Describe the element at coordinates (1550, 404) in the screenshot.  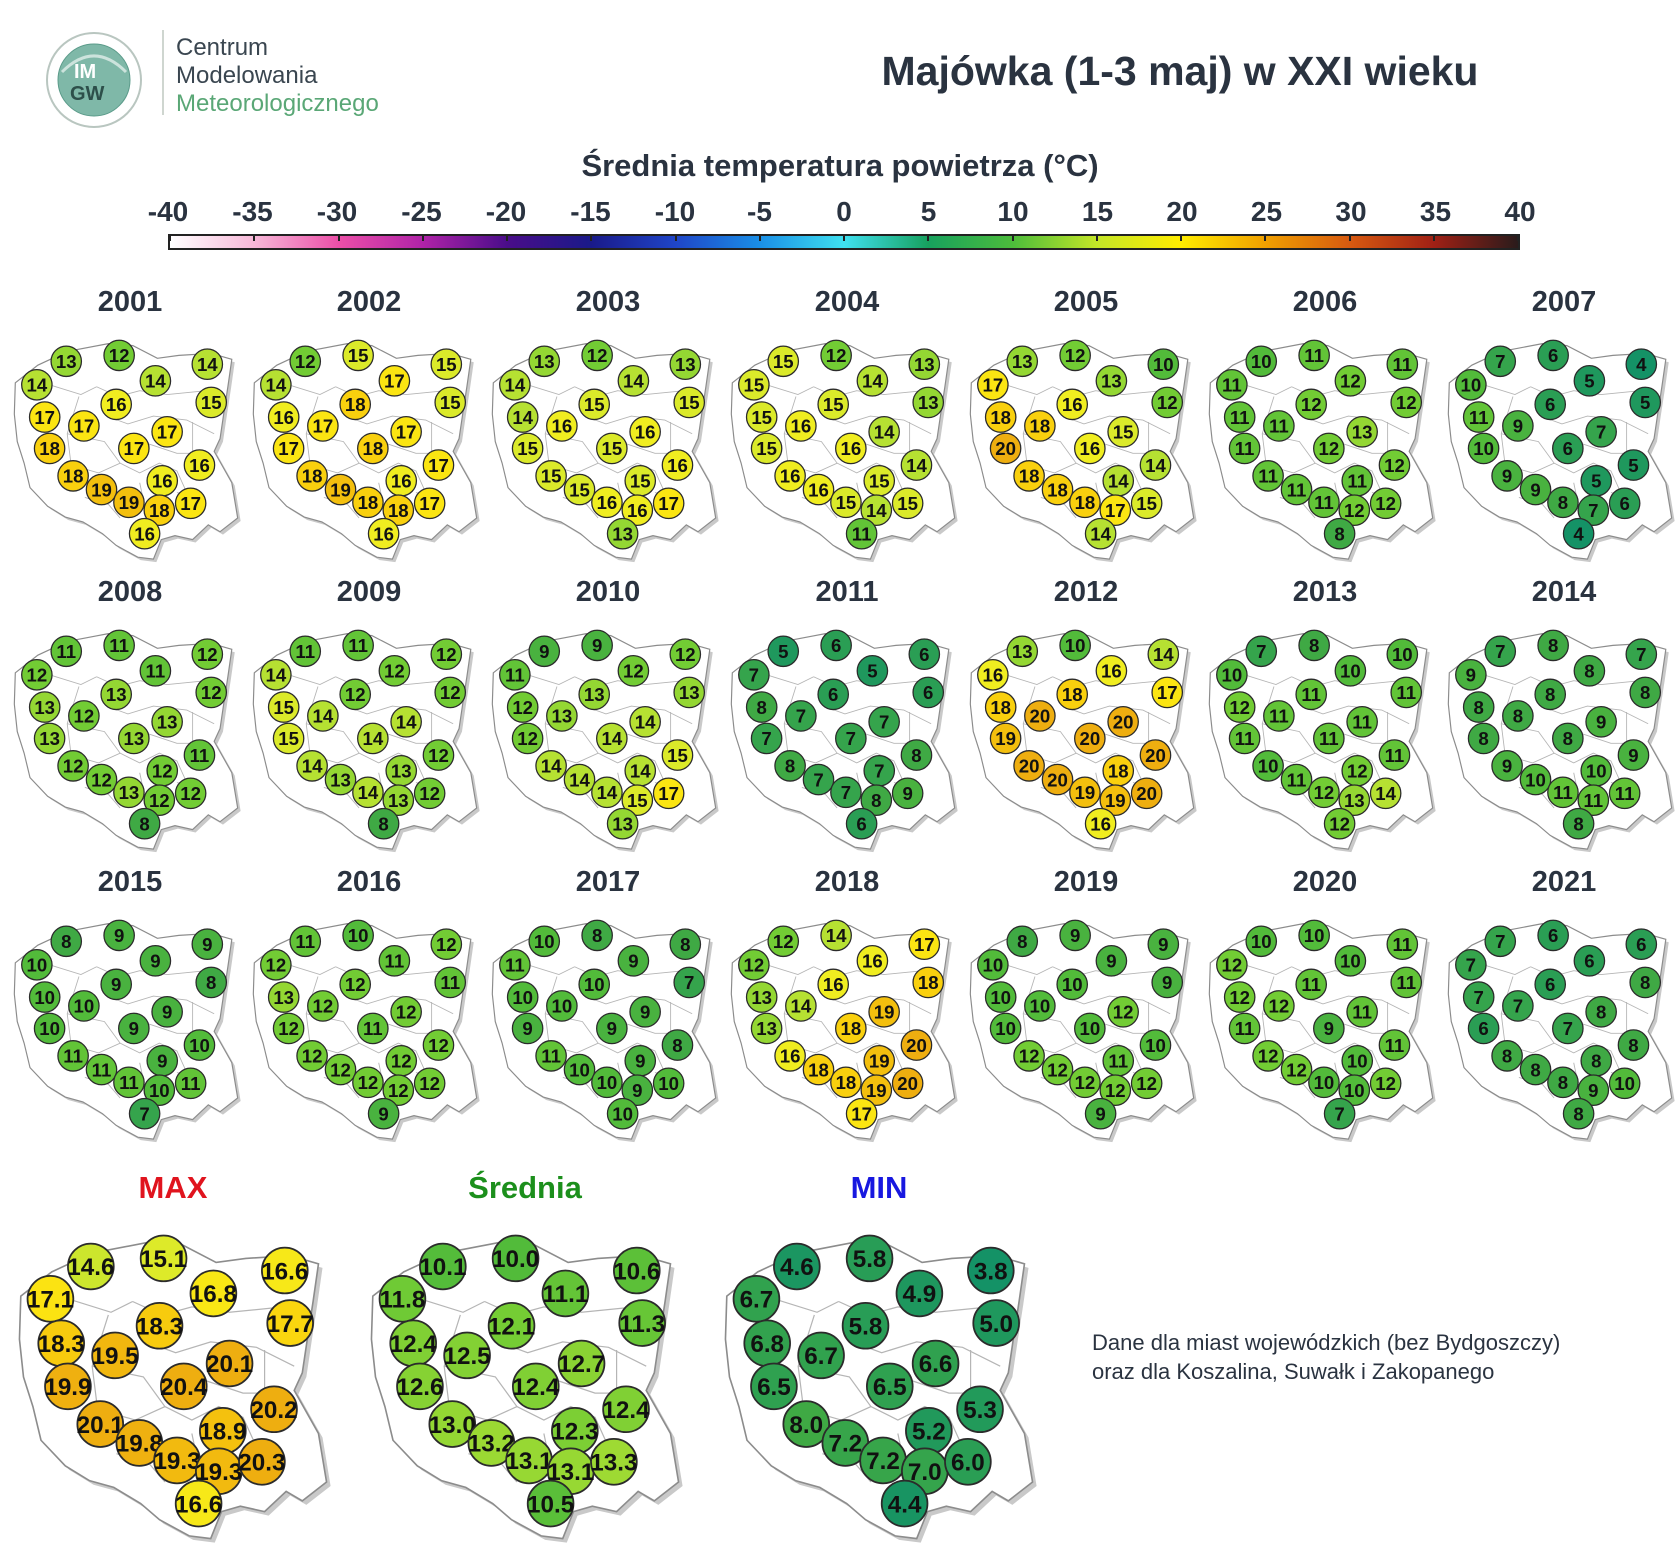
I see `city-marker: 6` at that location.